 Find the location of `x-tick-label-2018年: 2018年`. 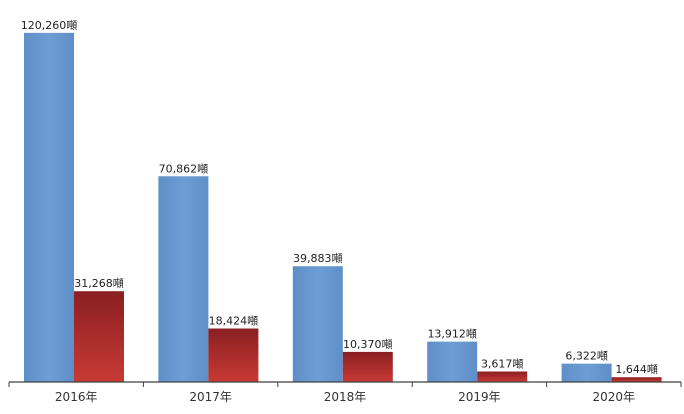

x-tick-label-2018年: 2018年 is located at coordinates (345, 397).